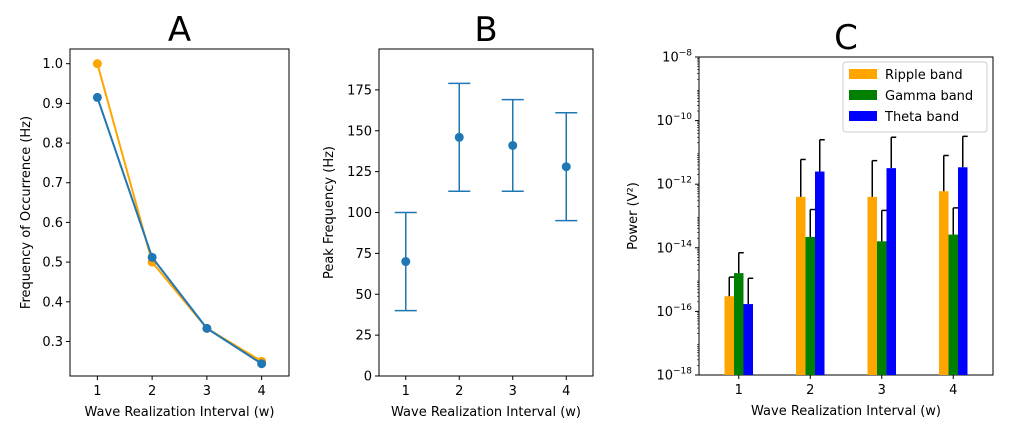 This screenshot has height=435, width=1013. What do you see at coordinates (485, 30) in the screenshot?
I see `chart-title: B` at bounding box center [485, 30].